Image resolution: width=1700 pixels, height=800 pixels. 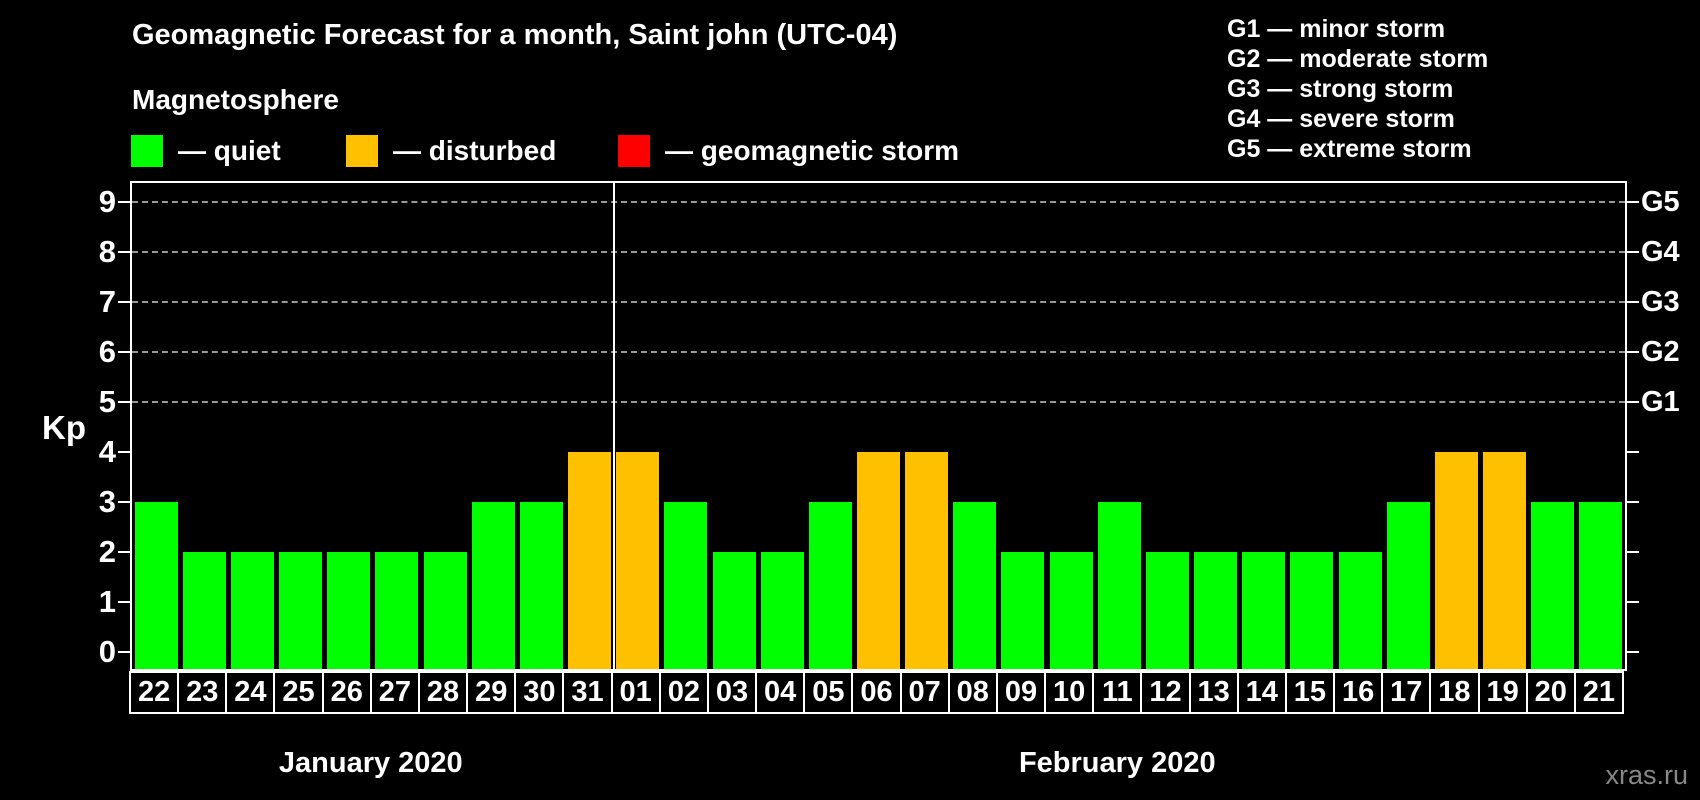 I want to click on left-tick-kp9, so click(x=124, y=202).